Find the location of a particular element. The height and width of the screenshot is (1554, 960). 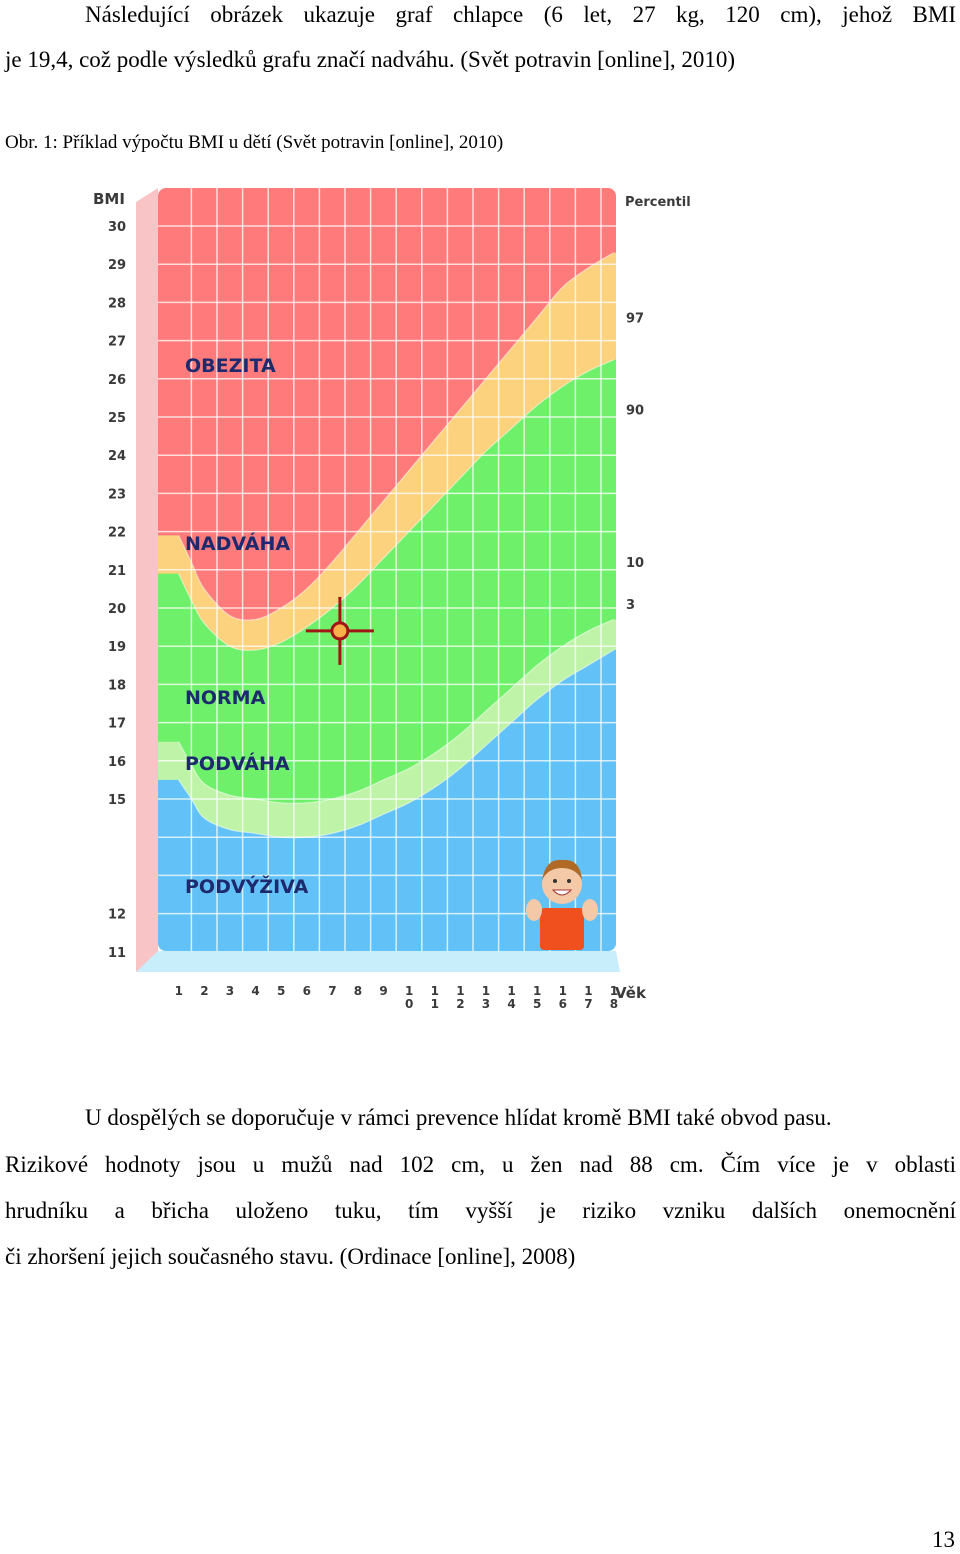

y-tick-label: 23 is located at coordinates (117, 494).